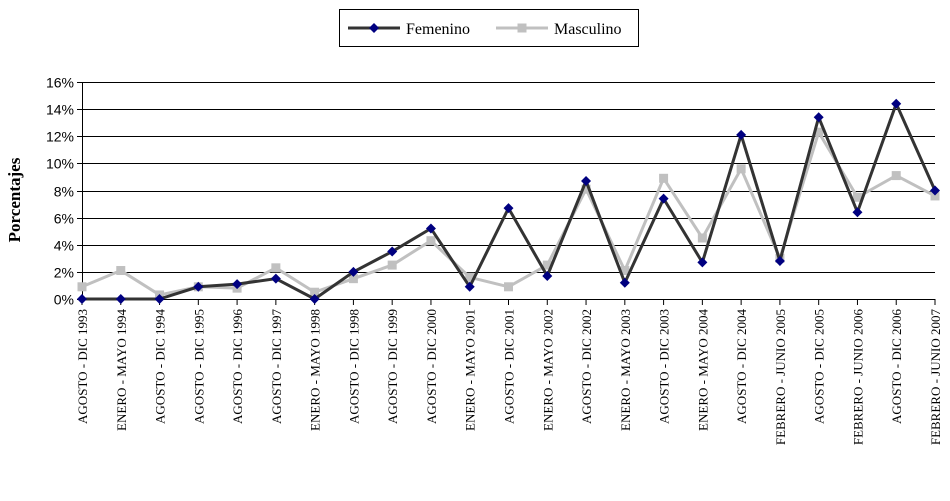 The height and width of the screenshot is (501, 950). I want to click on x-tick-label: FEBRERO - JUNIO 2007, so click(935, 377).